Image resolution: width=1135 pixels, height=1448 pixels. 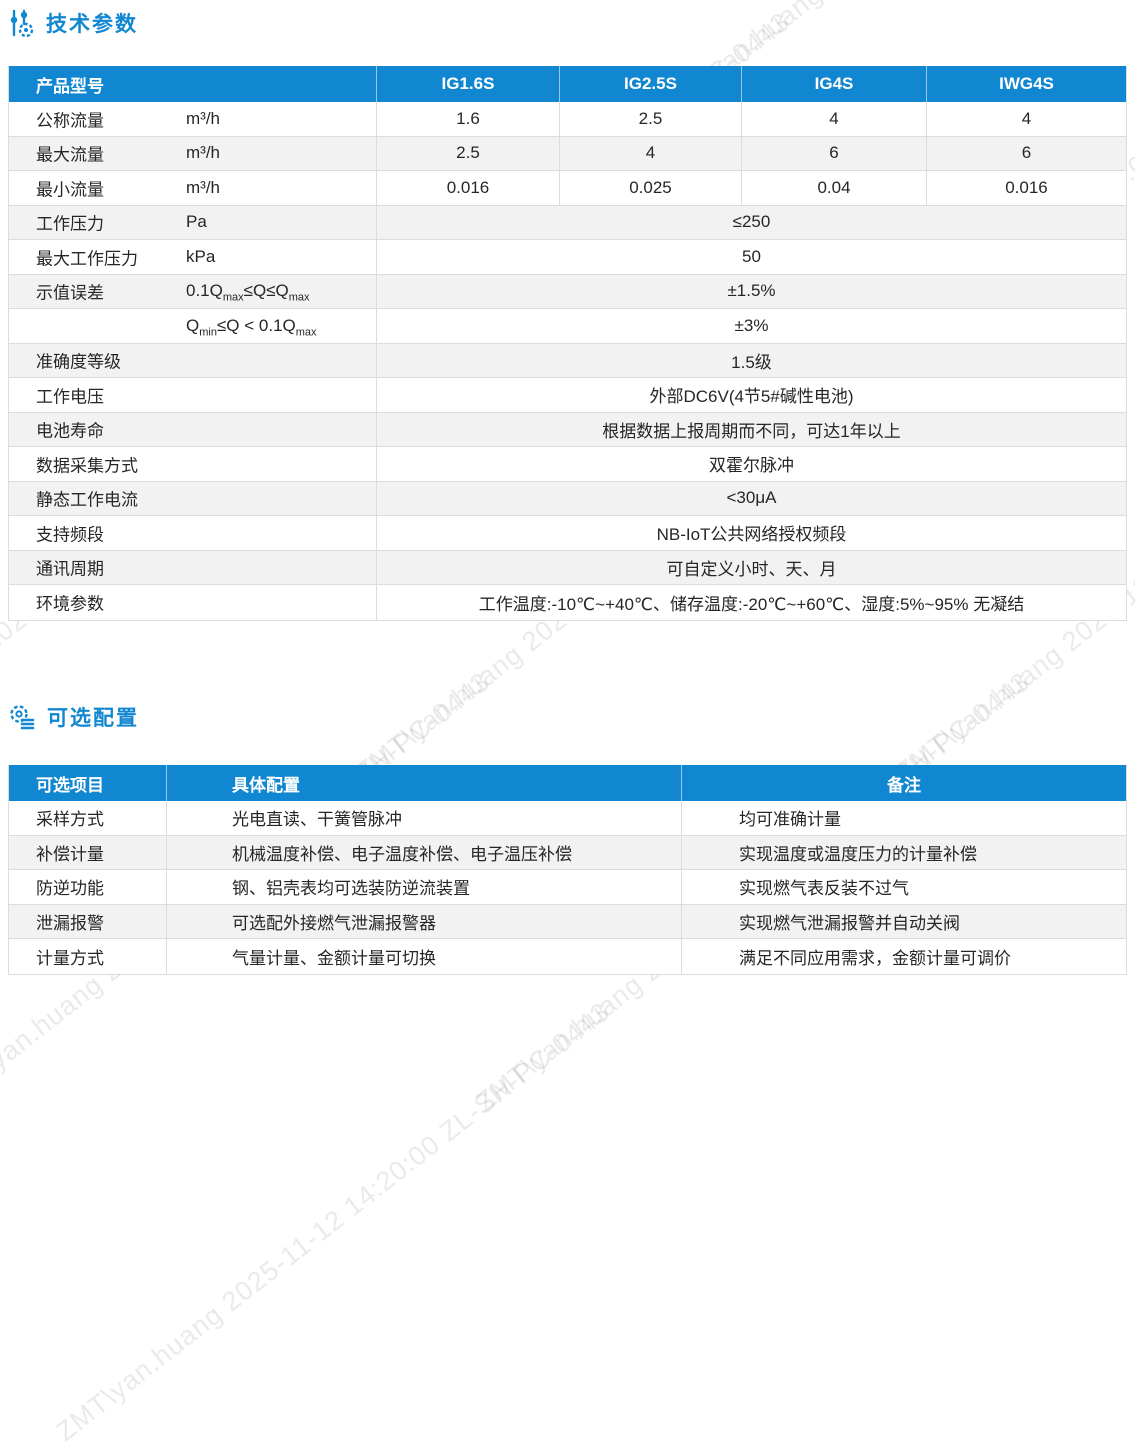 What do you see at coordinates (192, 361) in the screenshot?
I see `row-label-cell: 准确度等级` at bounding box center [192, 361].